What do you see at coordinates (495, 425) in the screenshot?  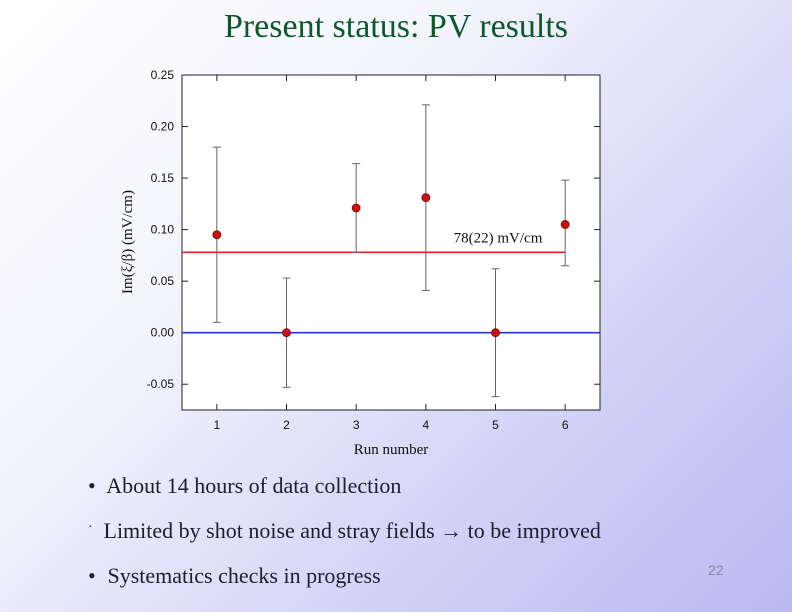 I see `x-tick-label: 5` at bounding box center [495, 425].